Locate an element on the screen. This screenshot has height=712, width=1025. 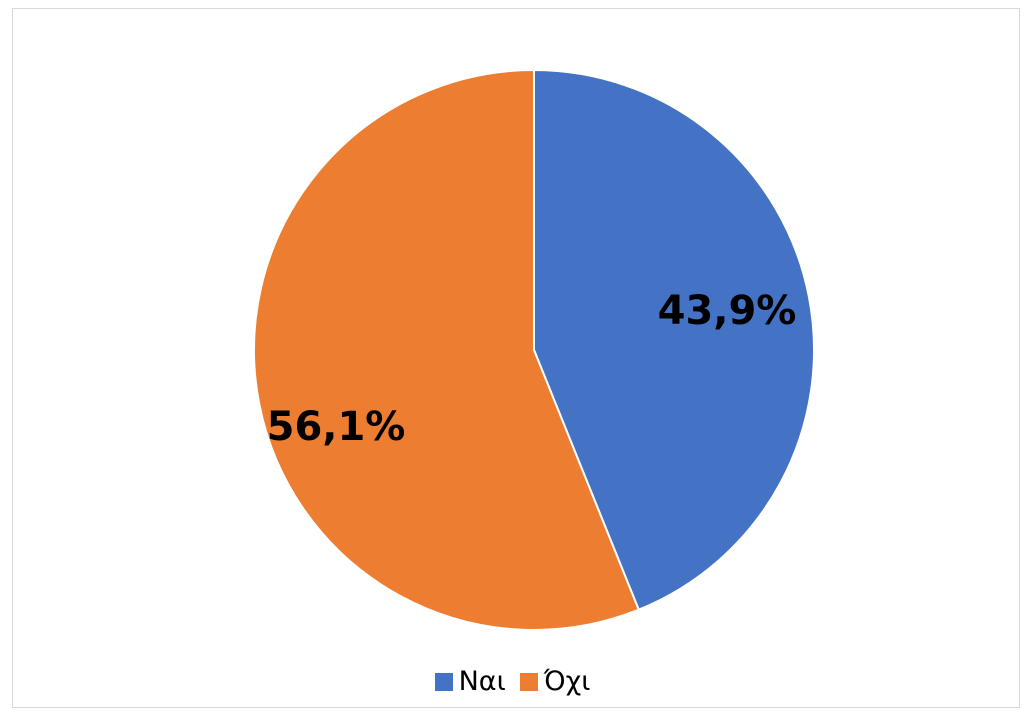
legend: Ναι Όχι is located at coordinates (512, 681).